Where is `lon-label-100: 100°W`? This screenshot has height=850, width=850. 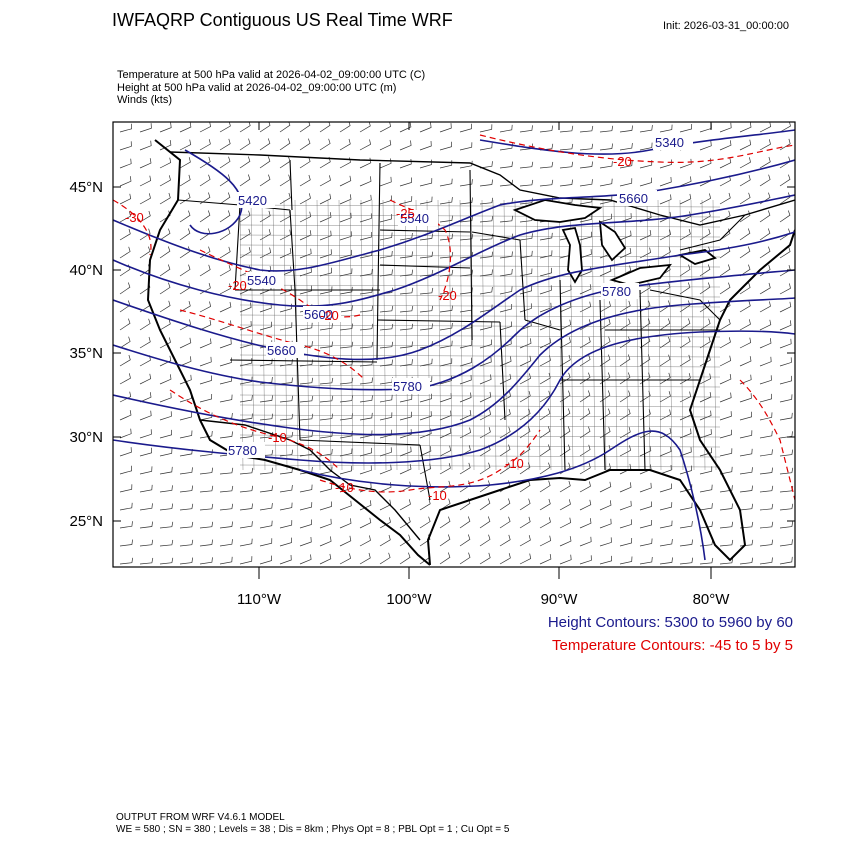 lon-label-100: 100°W is located at coordinates (409, 599).